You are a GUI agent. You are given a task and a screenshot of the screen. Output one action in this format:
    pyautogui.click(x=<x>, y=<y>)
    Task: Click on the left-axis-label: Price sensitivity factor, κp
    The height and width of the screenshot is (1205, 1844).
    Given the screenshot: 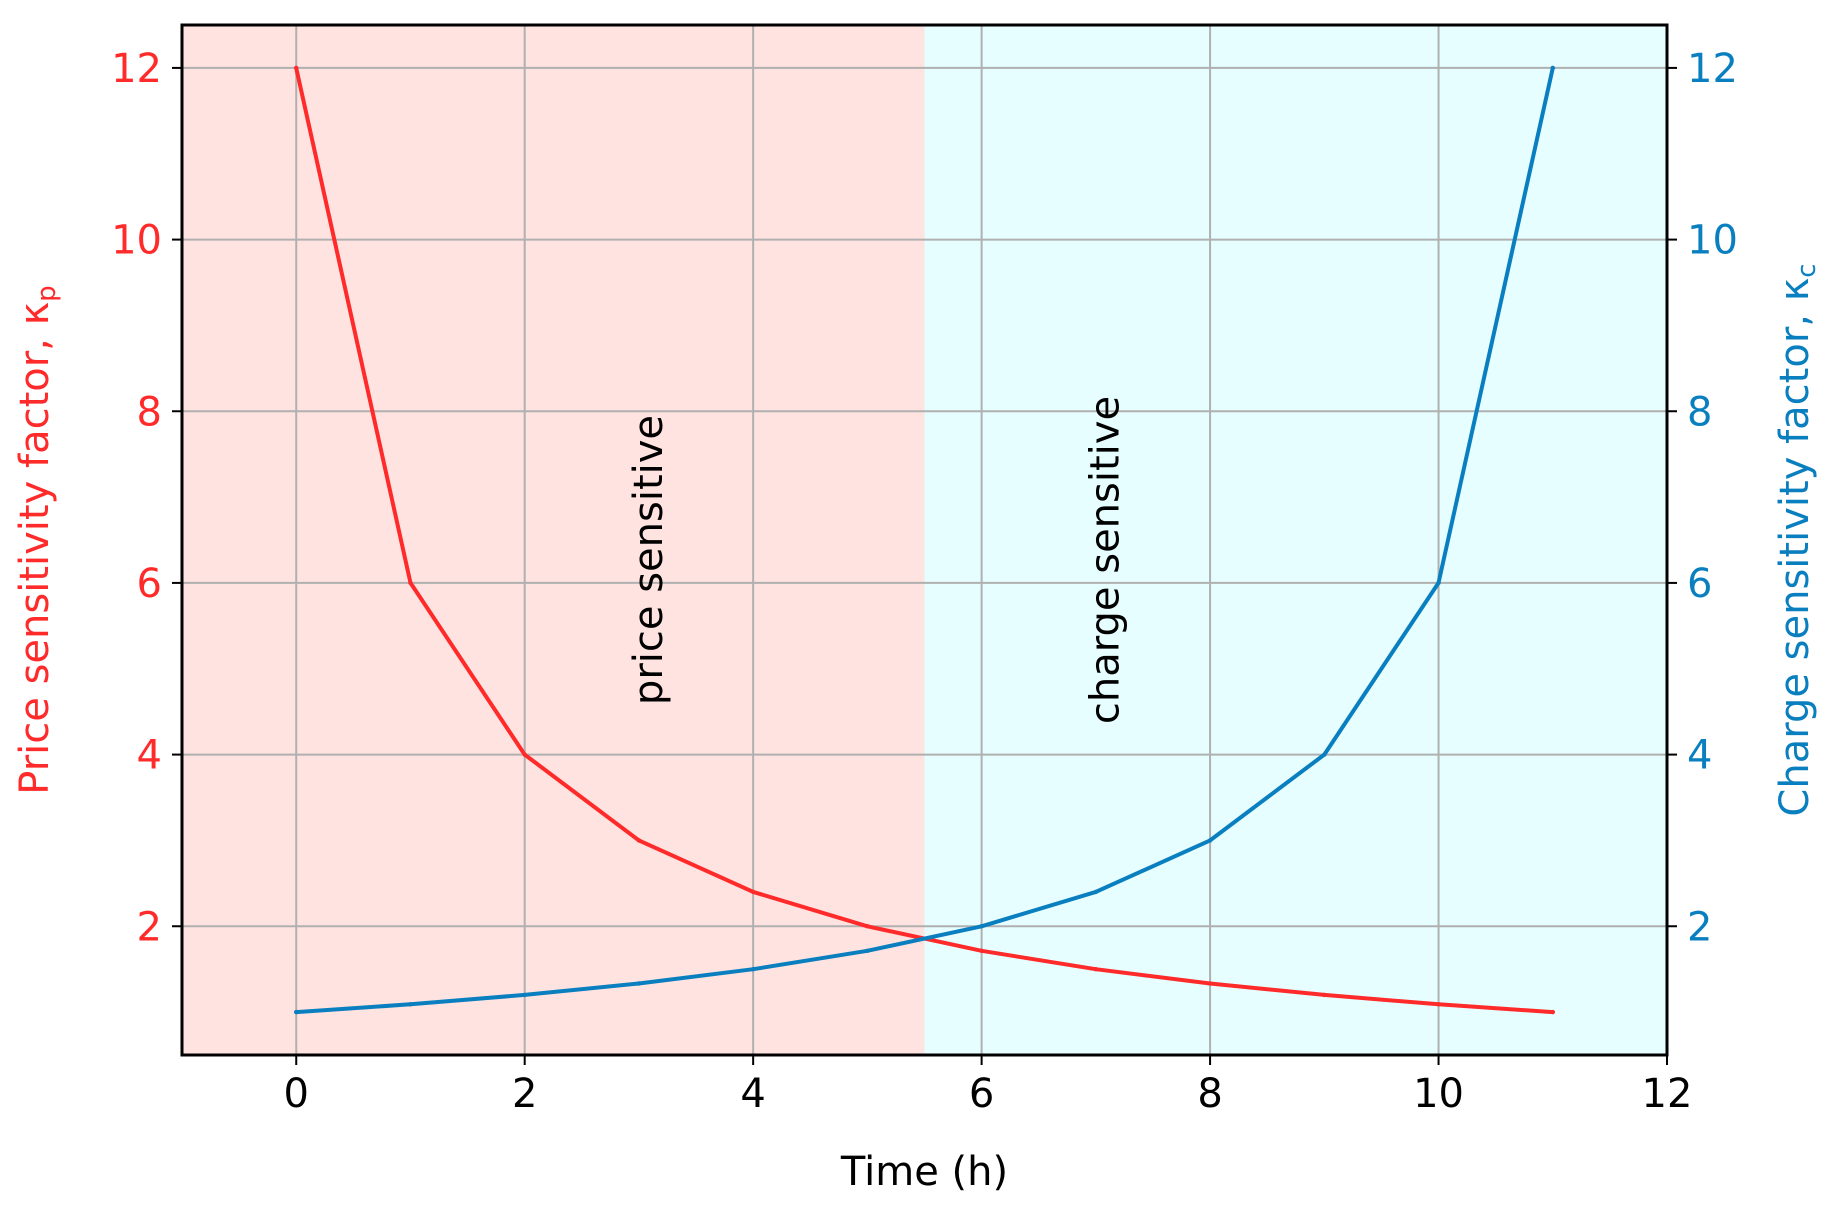 What is the action you would take?
    pyautogui.click(x=37, y=539)
    